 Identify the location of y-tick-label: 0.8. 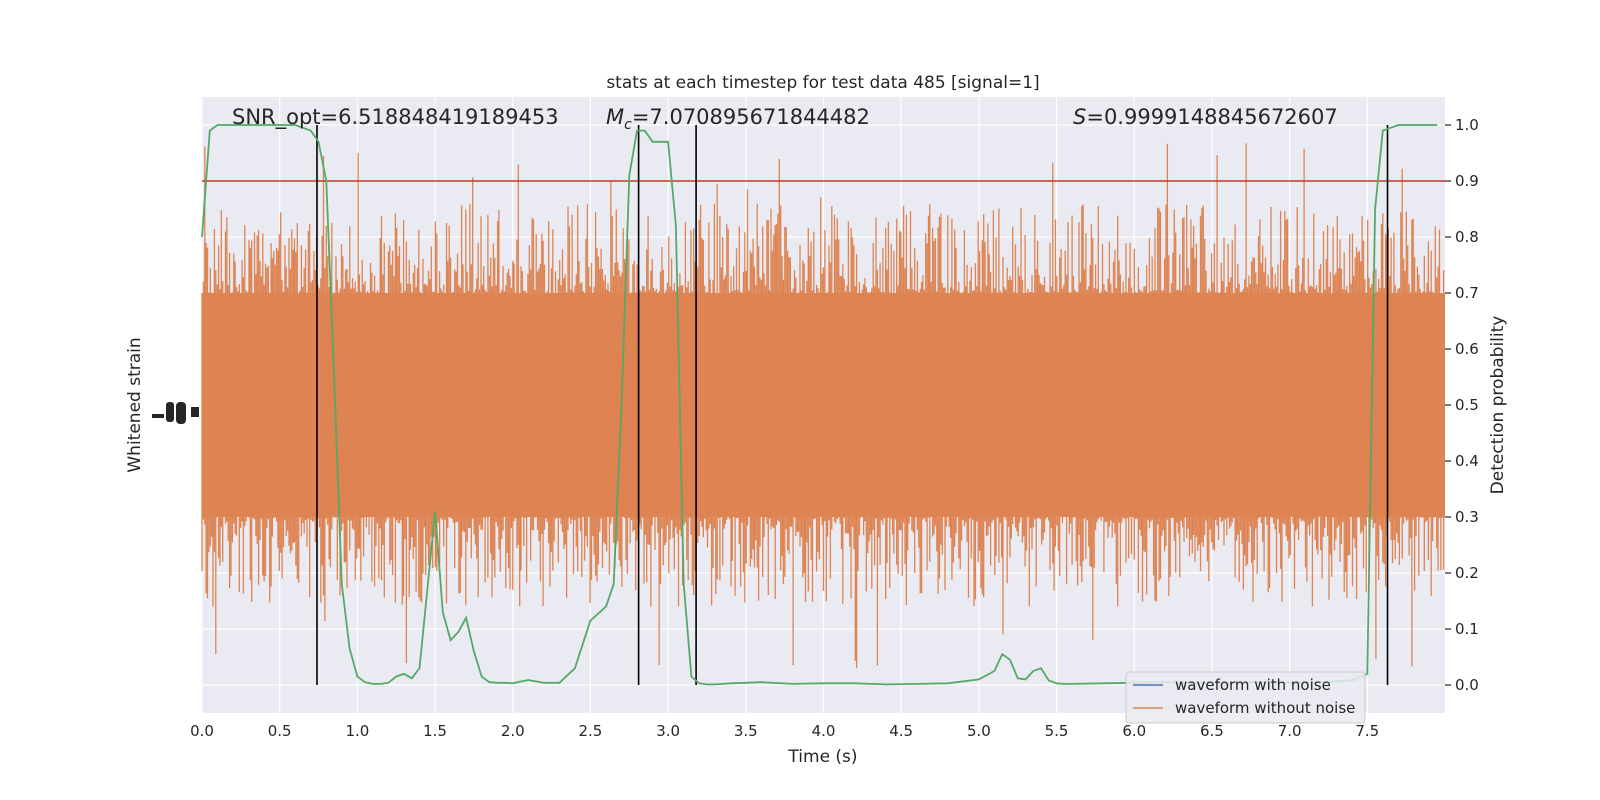
(1467, 237).